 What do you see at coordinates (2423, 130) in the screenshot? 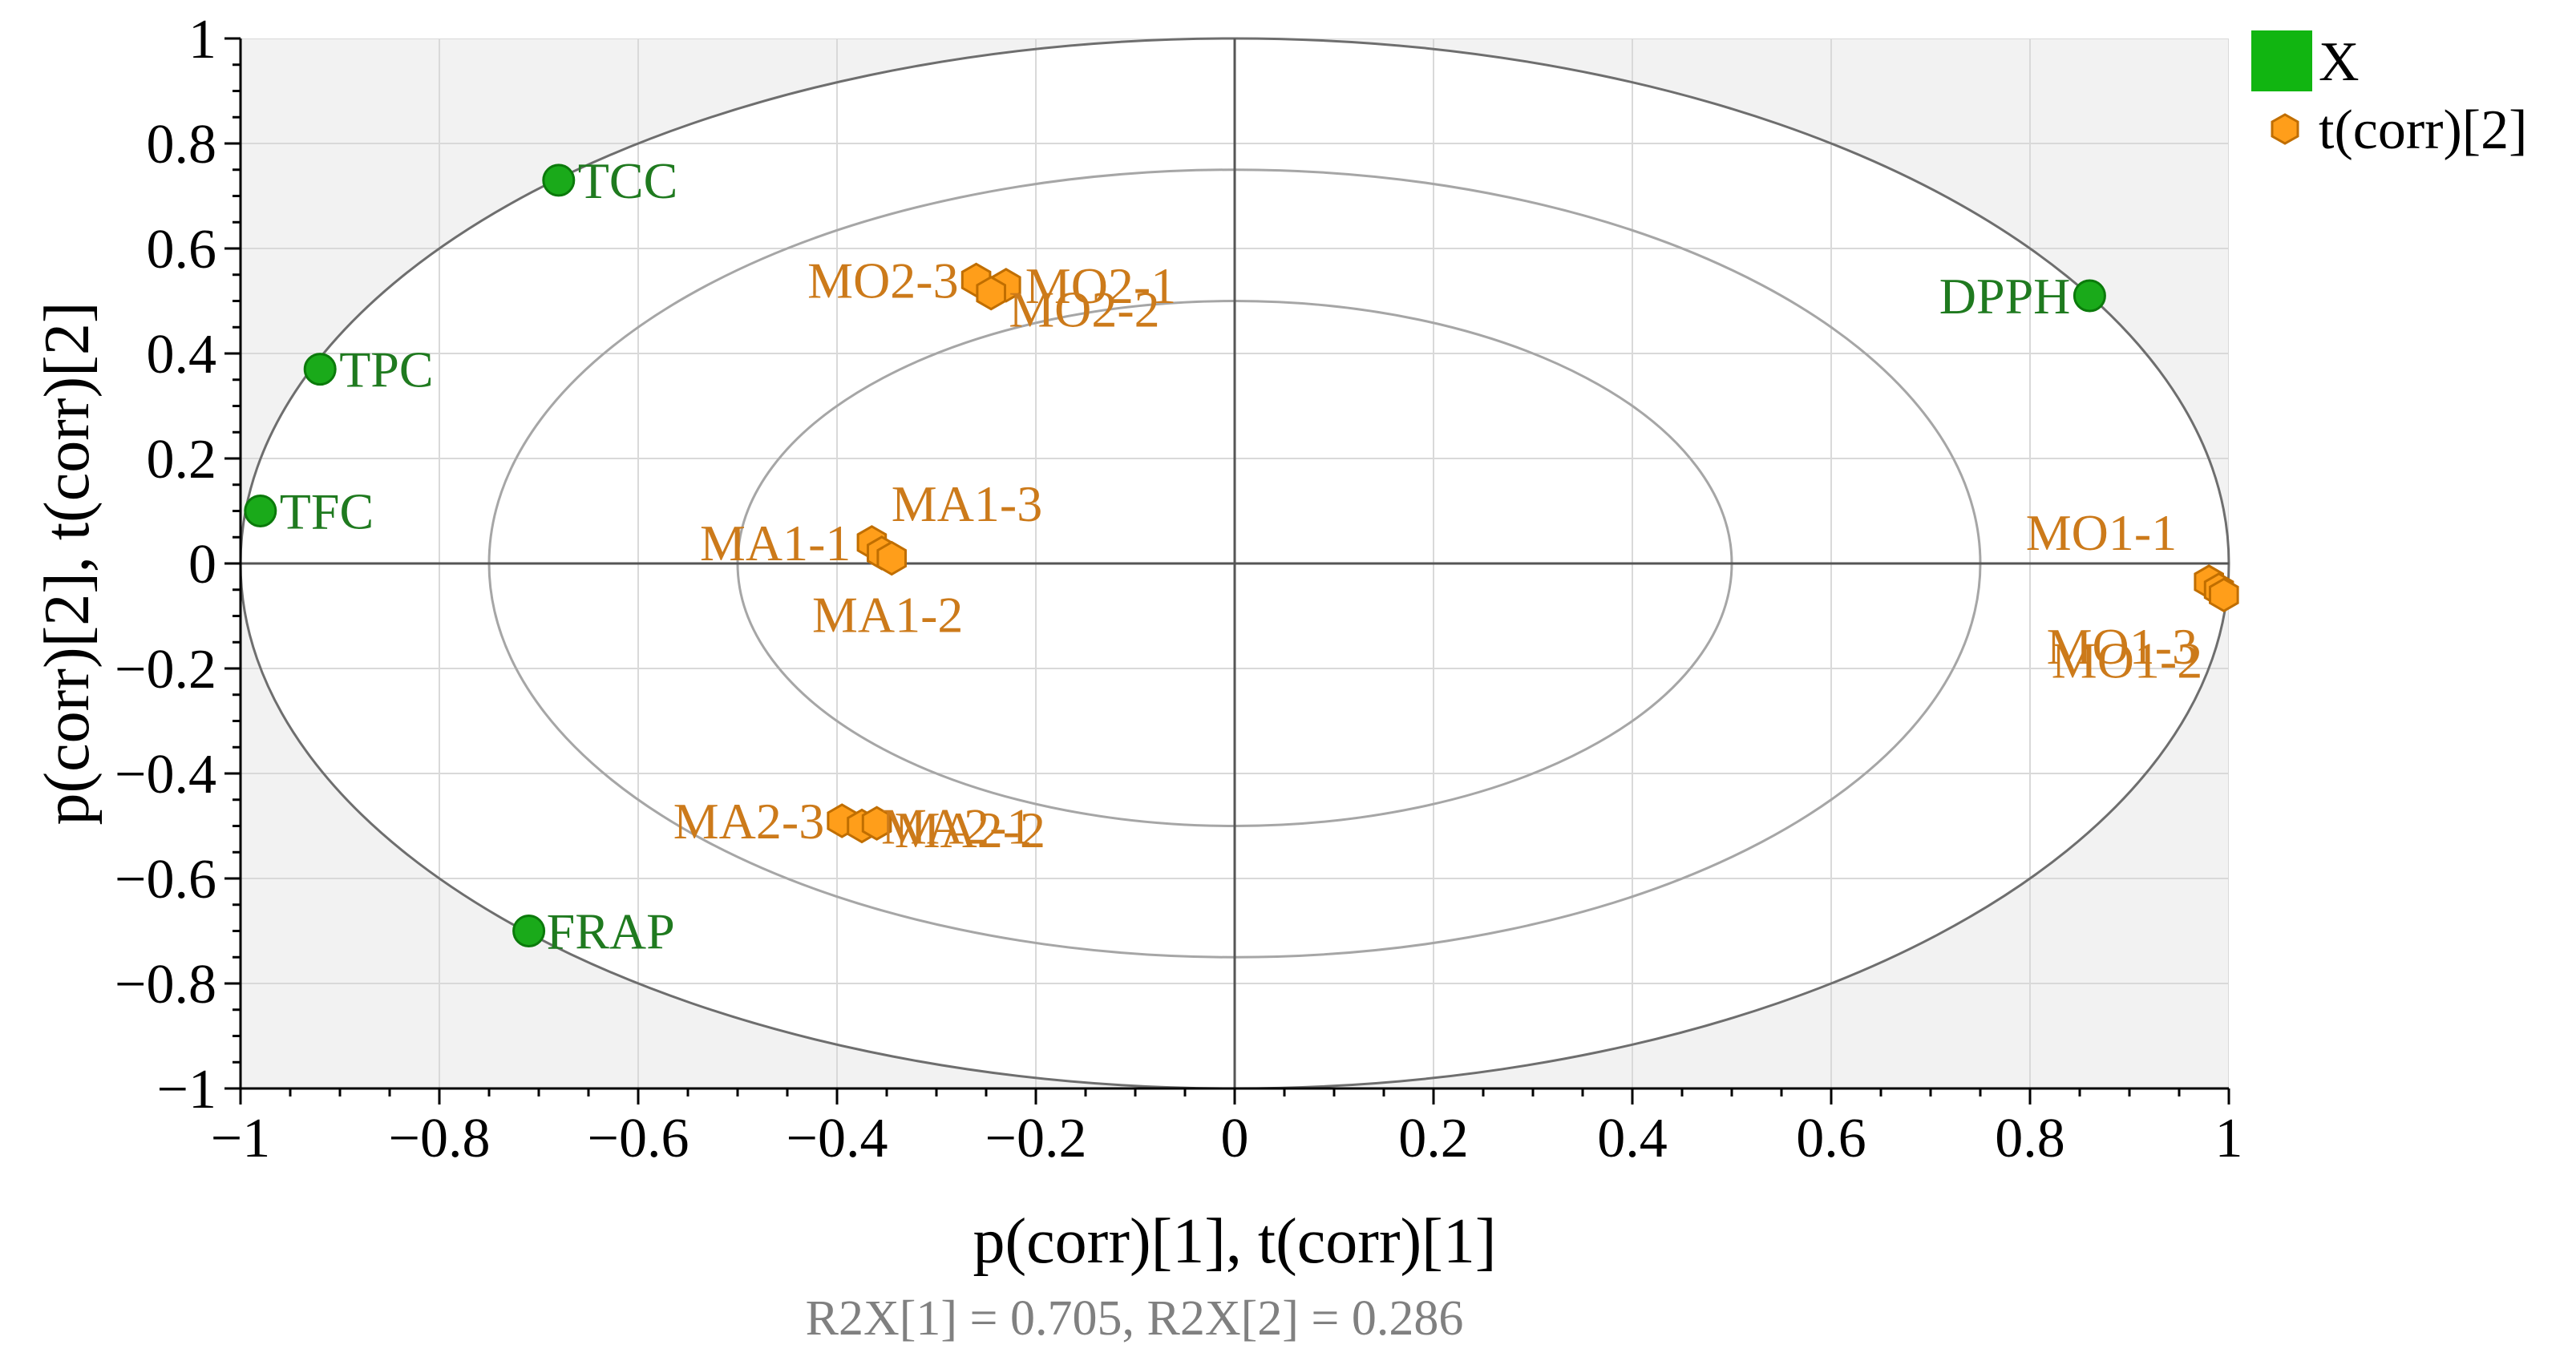
I see `legend-t-label: t(corr)[2]` at bounding box center [2423, 130].